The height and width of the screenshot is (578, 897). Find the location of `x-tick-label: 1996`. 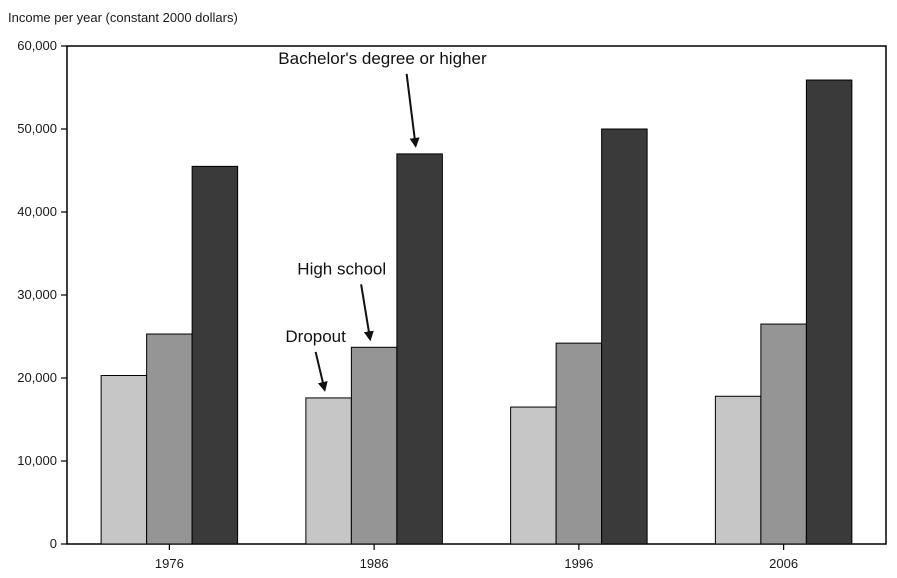

x-tick-label: 1996 is located at coordinates (578, 563).